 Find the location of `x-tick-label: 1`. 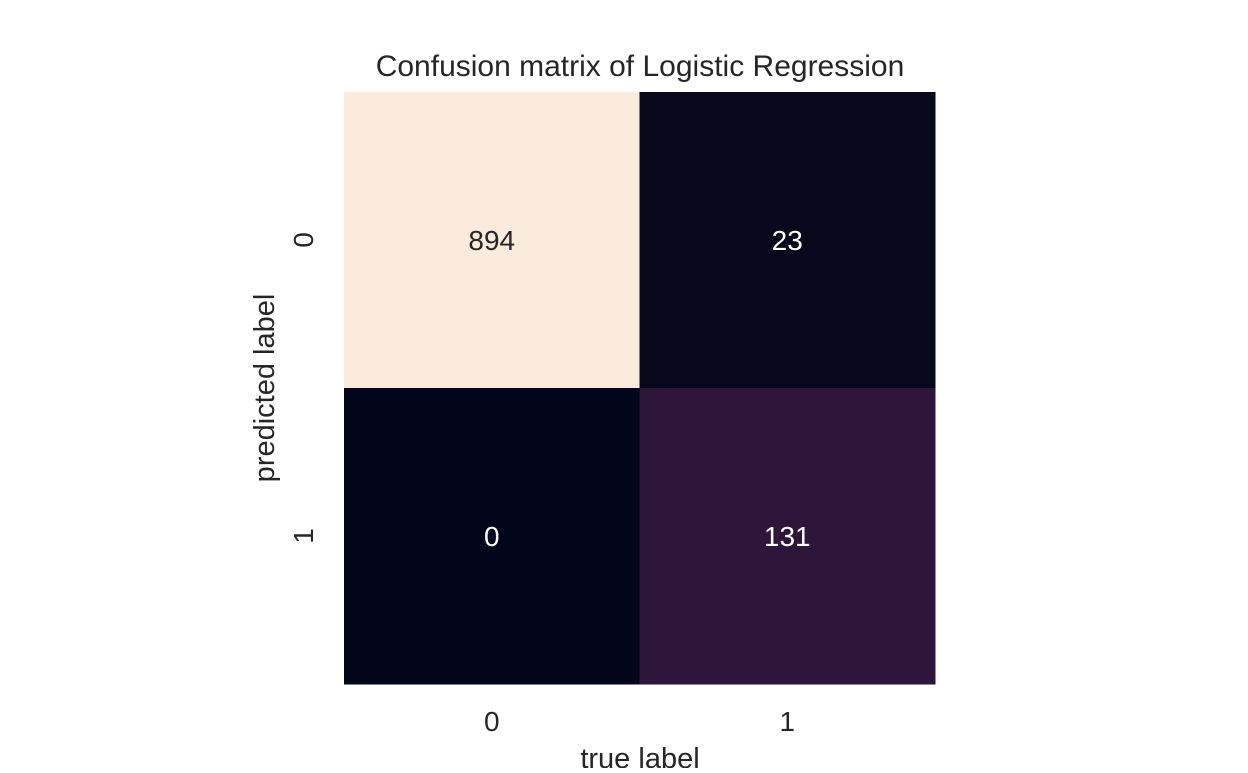

x-tick-label: 1 is located at coordinates (787, 721).